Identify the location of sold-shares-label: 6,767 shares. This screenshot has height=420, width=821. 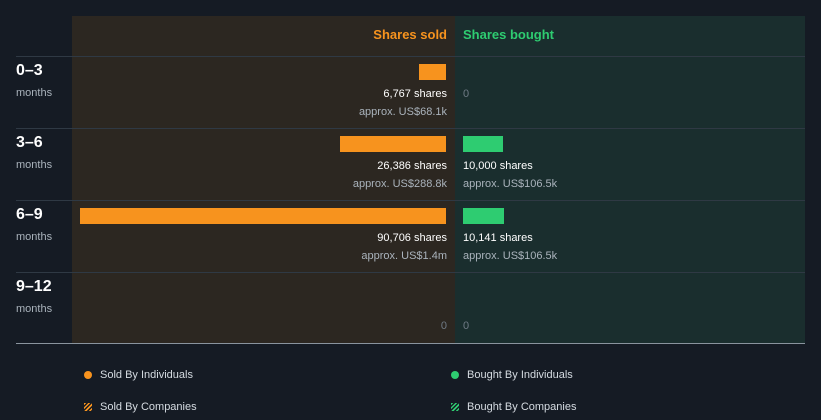
(415, 94).